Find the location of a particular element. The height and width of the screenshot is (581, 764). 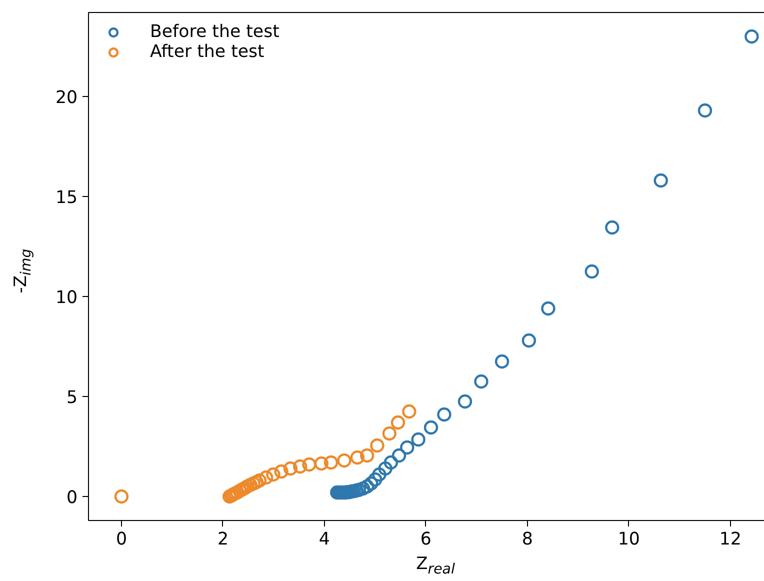

y-tick-label: 20 is located at coordinates (66, 98).